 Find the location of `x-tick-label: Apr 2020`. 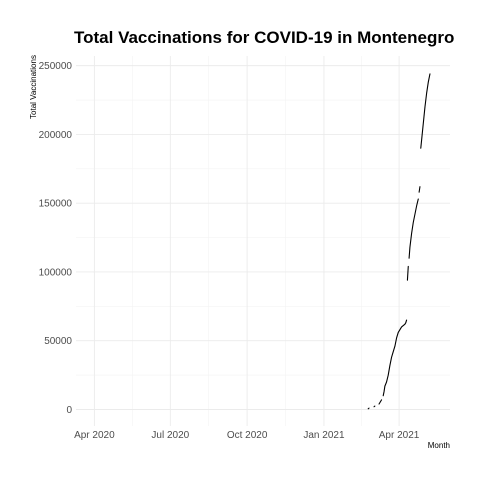

x-tick-label: Apr 2020 is located at coordinates (94, 435).